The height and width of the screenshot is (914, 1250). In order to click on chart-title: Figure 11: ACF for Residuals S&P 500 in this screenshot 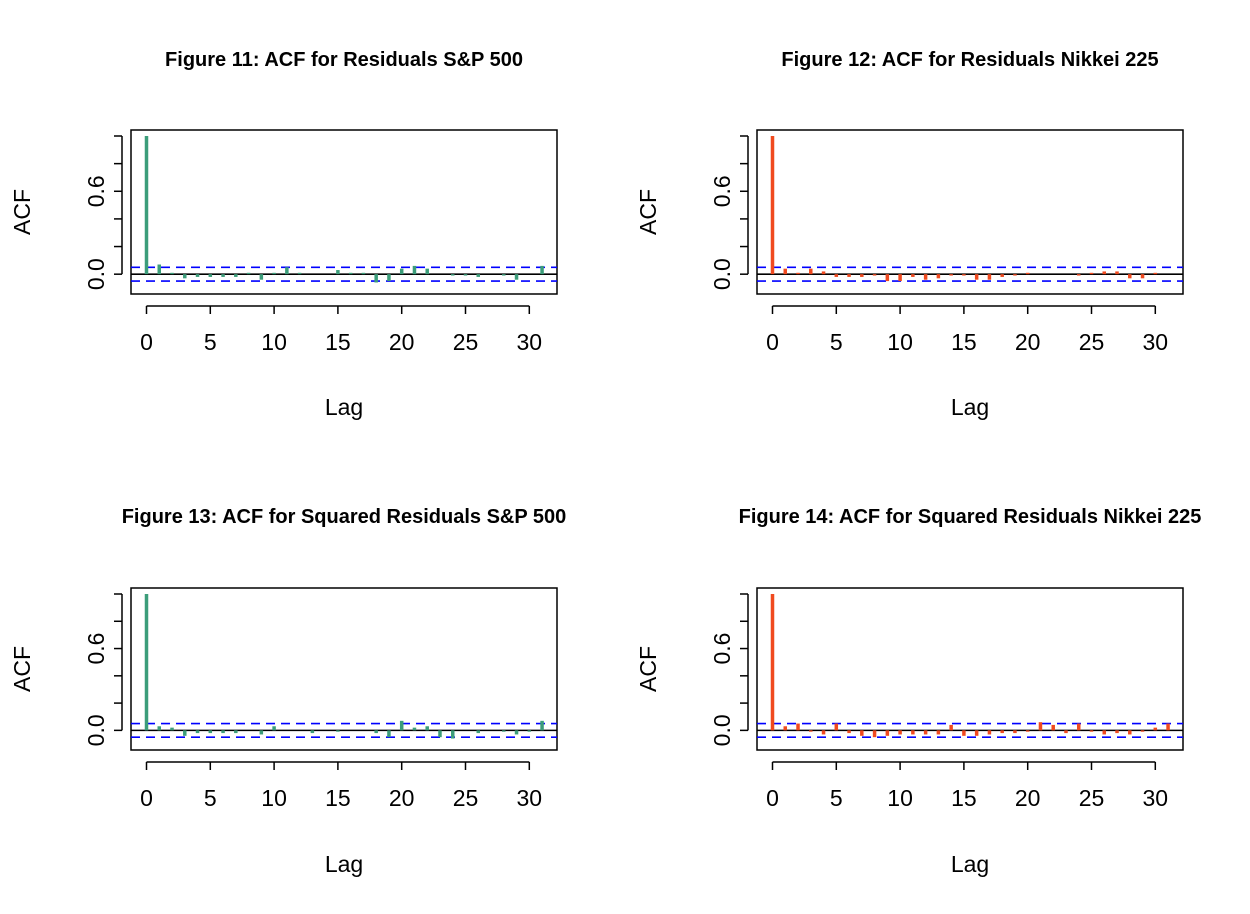, I will do `click(344, 60)`.